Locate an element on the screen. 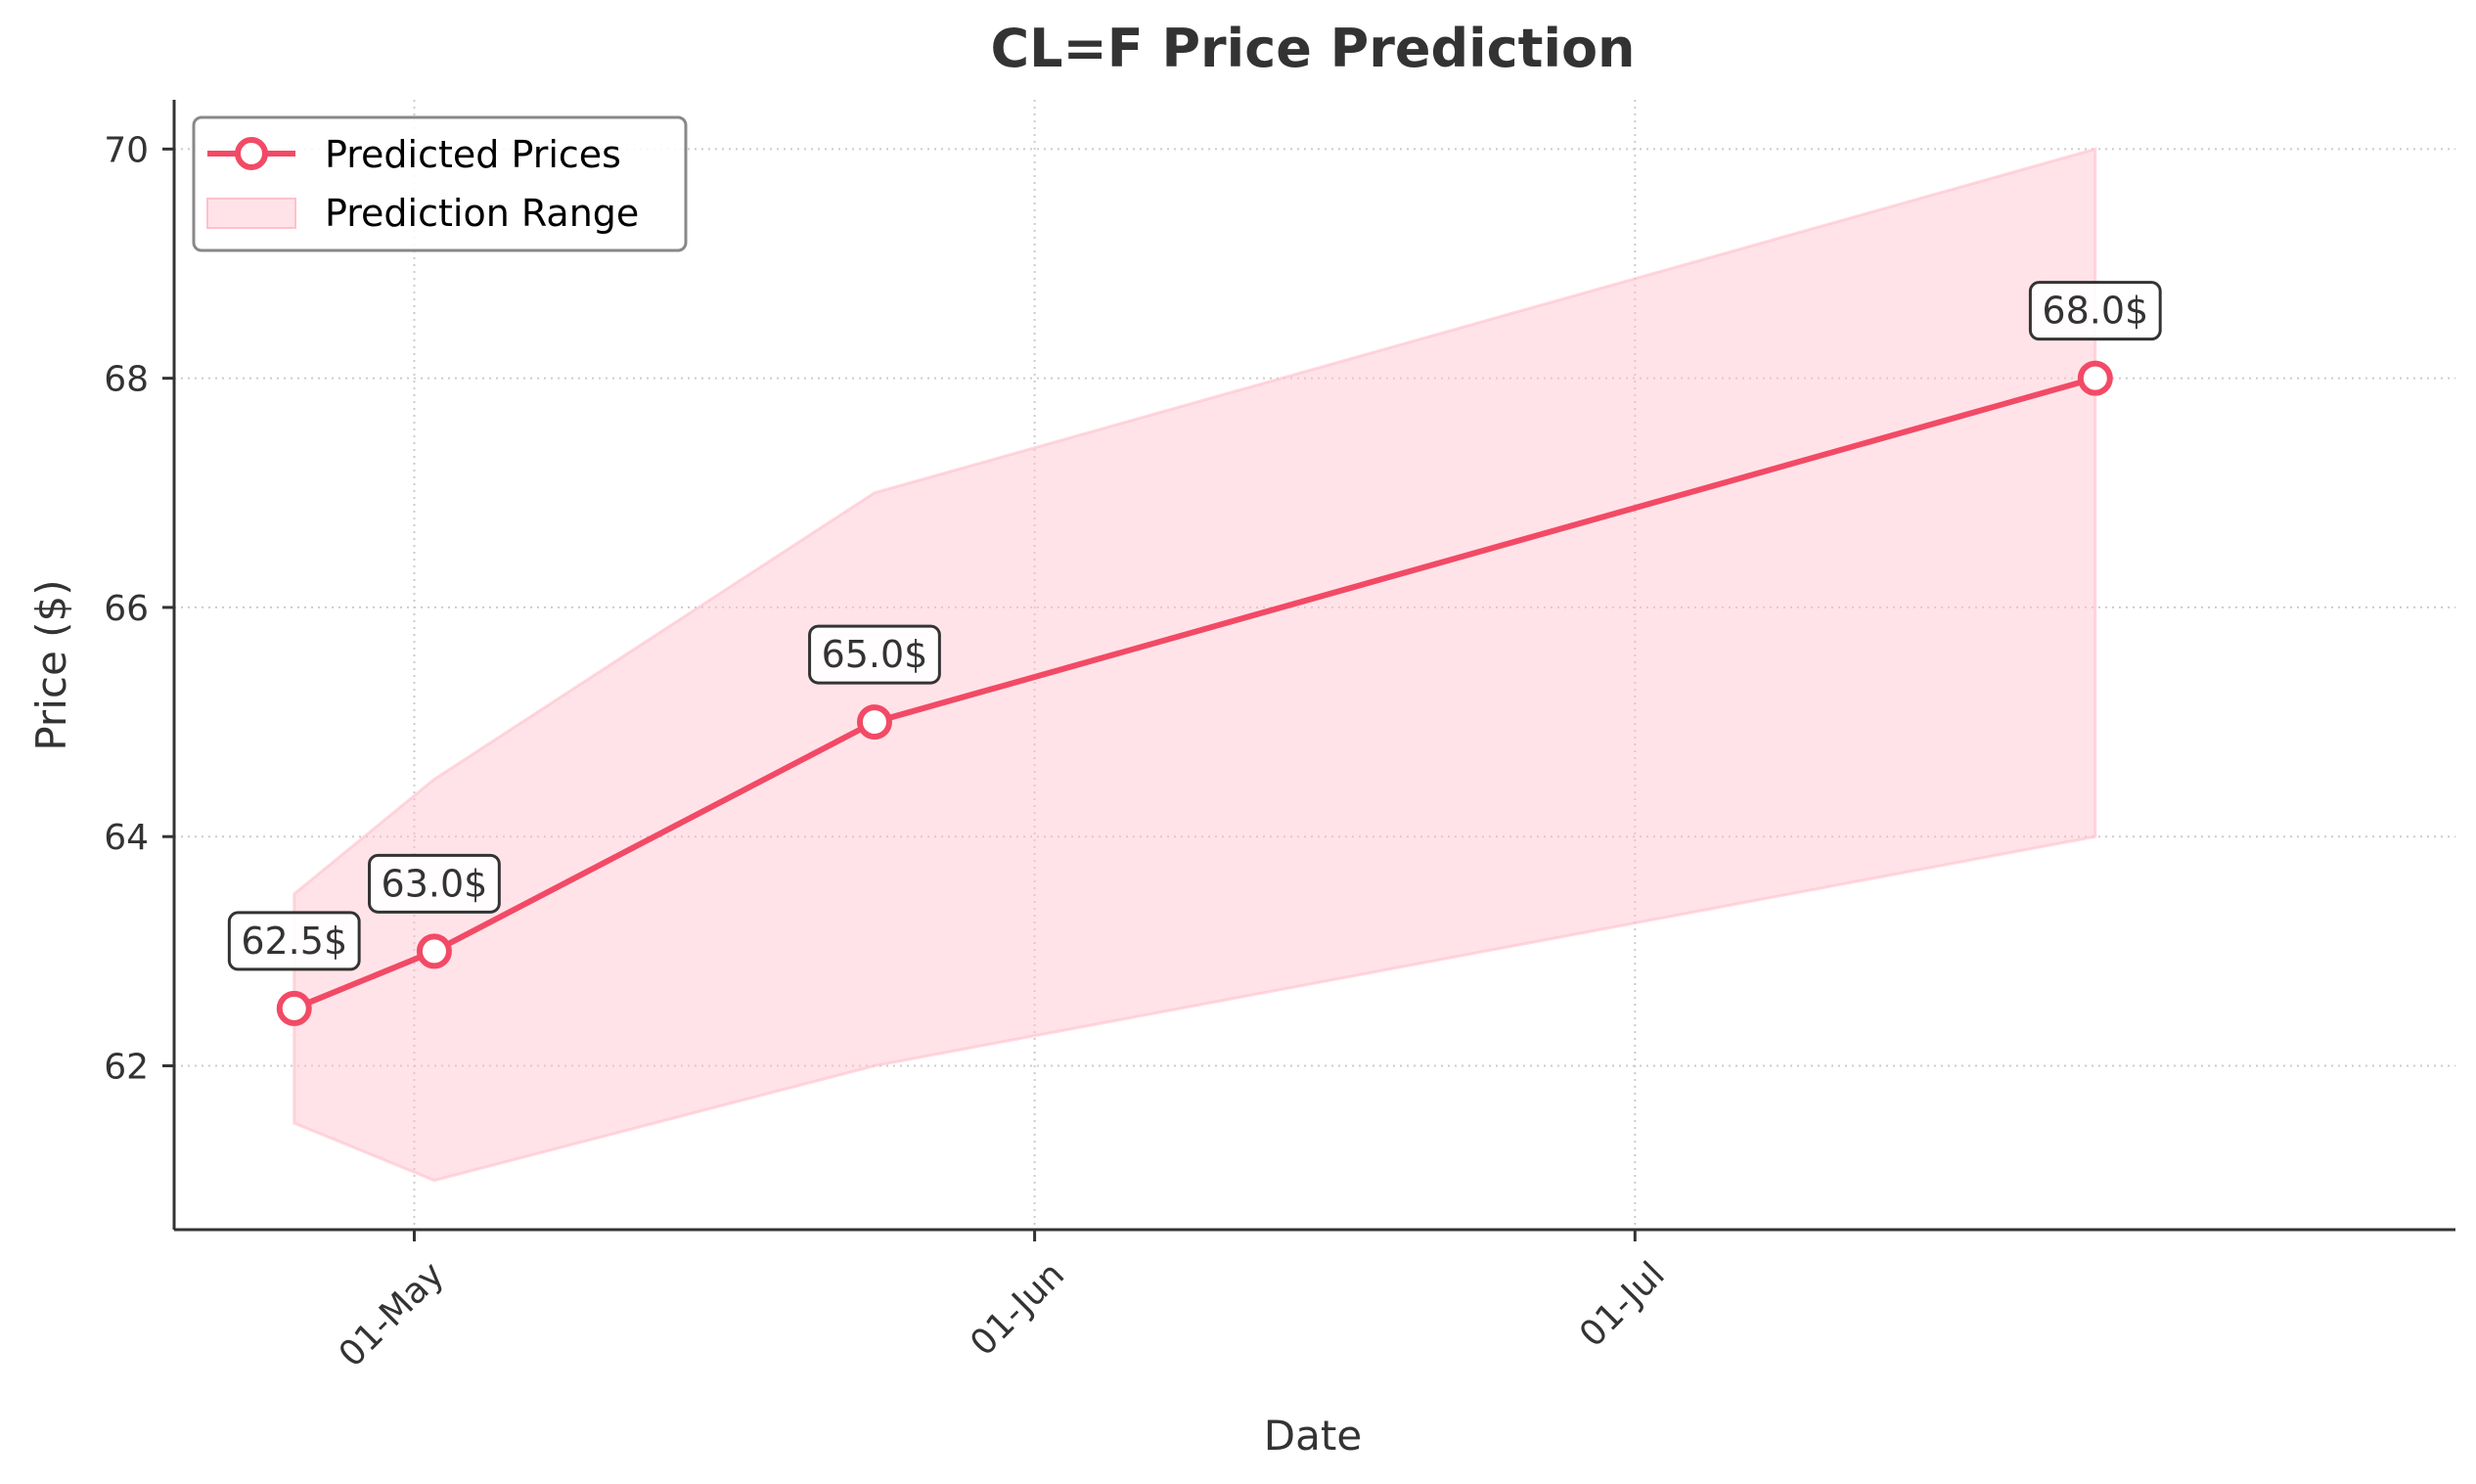  data-label-text: 65.0$ is located at coordinates (875, 654).